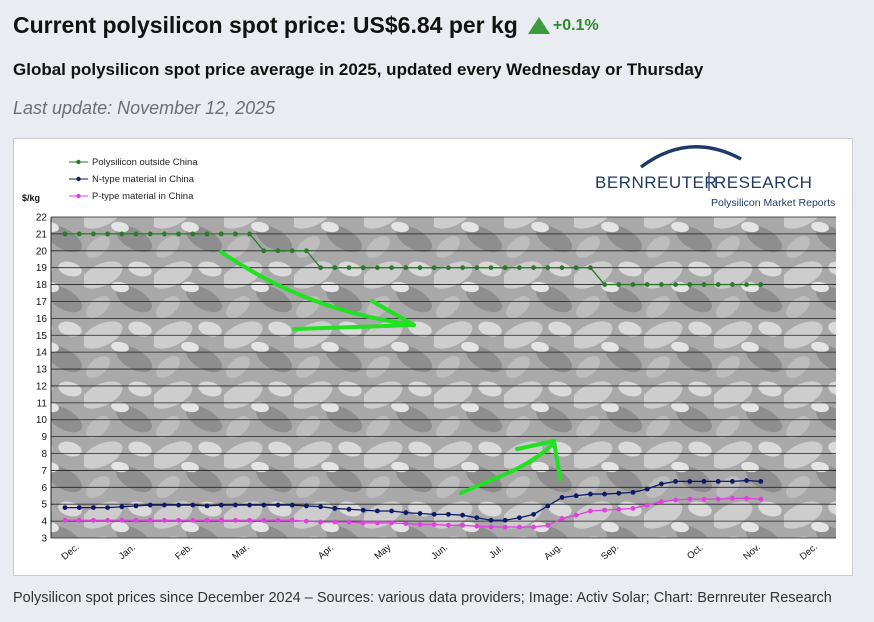  Describe the element at coordinates (42, 370) in the screenshot. I see `y-tick-label: 13` at that location.